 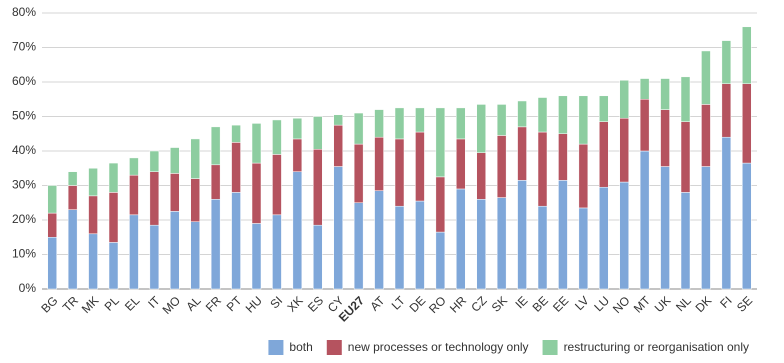 I want to click on y-tick-label: 40%, so click(x=24, y=150).